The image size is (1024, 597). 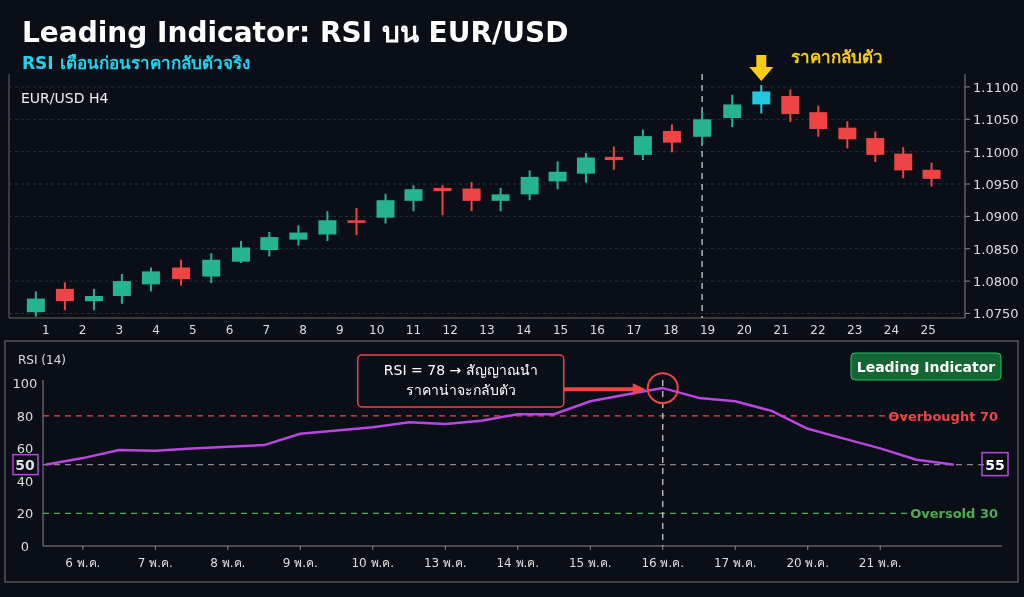 What do you see at coordinates (373, 563) in the screenshot?
I see `x-tick-label: 10 พ.ค.` at bounding box center [373, 563].